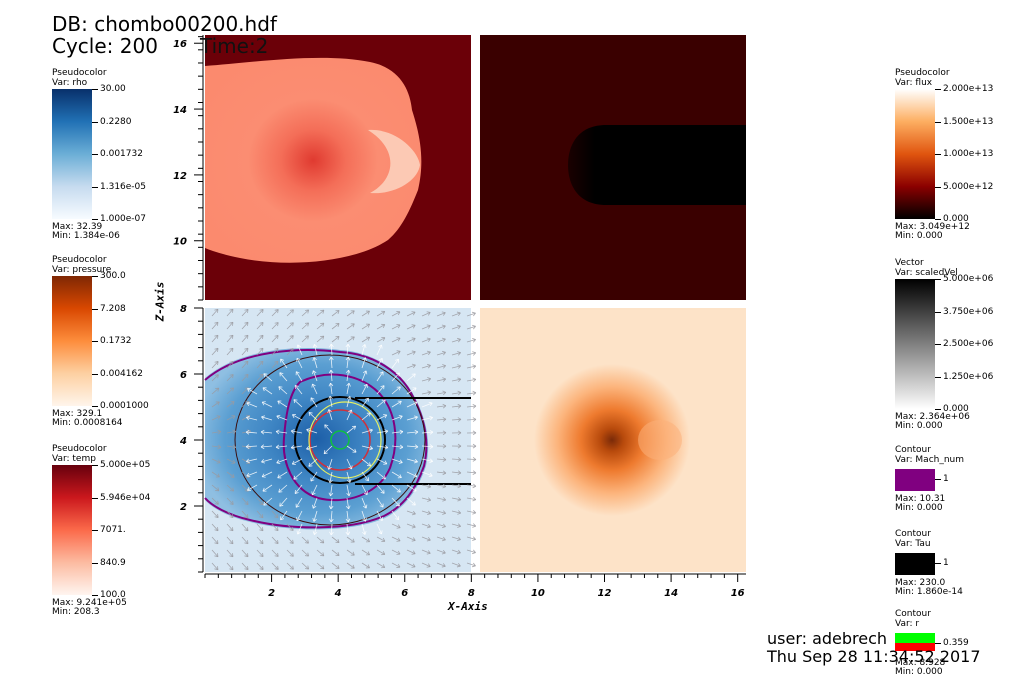 Image resolution: width=1024 pixels, height=677 pixels. Describe the element at coordinates (234, 46) in the screenshot. I see `time-label: Time:2` at that location.